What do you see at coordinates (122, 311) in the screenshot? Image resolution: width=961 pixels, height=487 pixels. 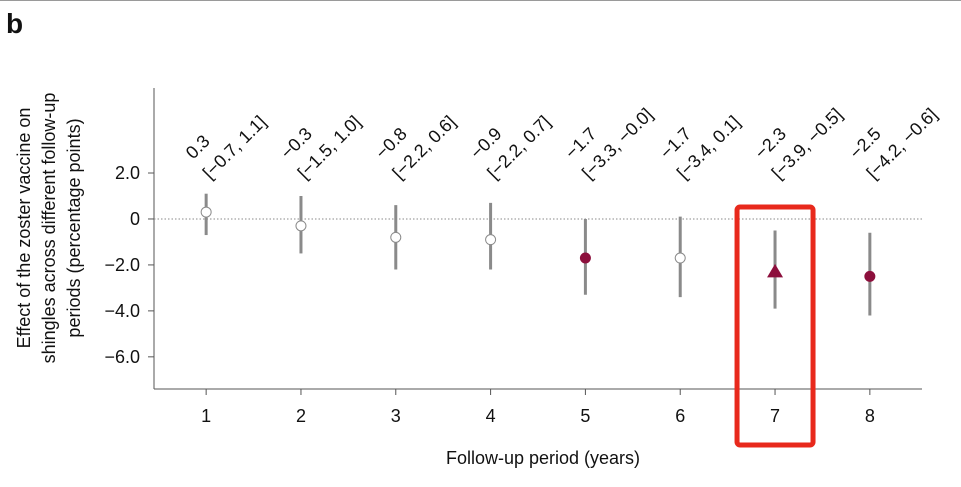 I see `y-tick-label: −4.0` at bounding box center [122, 311].